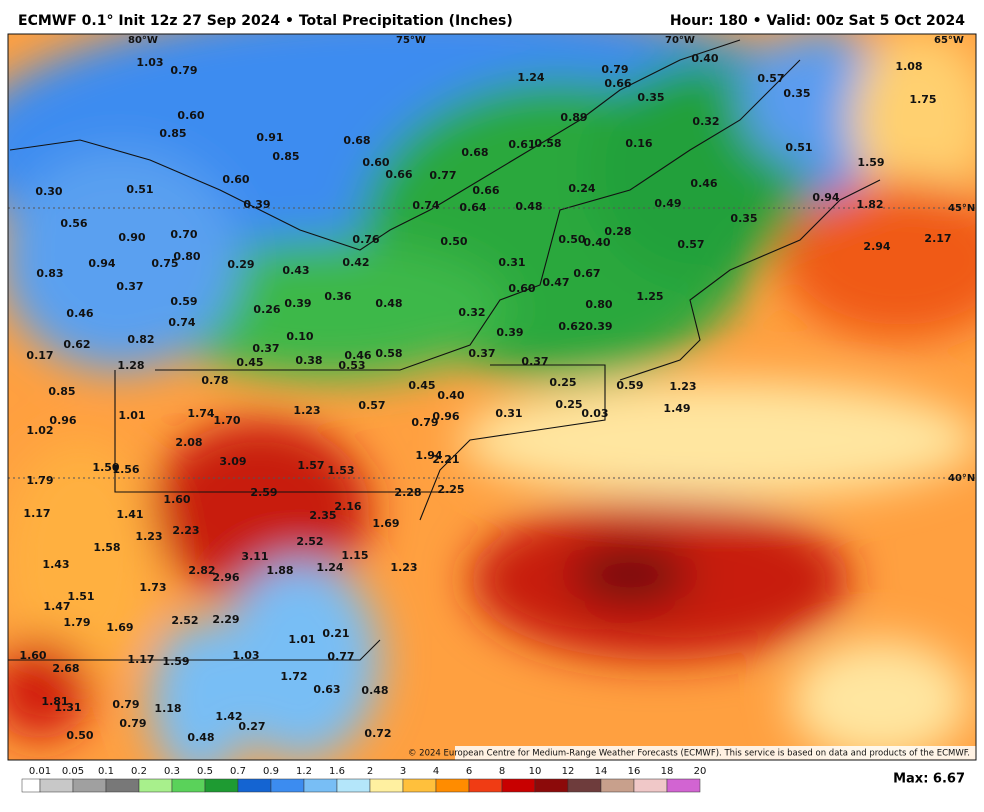 Image resolution: width=984 pixels, height=812 pixels. What do you see at coordinates (80, 596) in the screenshot?
I see `precip-label: 1.51` at bounding box center [80, 596].